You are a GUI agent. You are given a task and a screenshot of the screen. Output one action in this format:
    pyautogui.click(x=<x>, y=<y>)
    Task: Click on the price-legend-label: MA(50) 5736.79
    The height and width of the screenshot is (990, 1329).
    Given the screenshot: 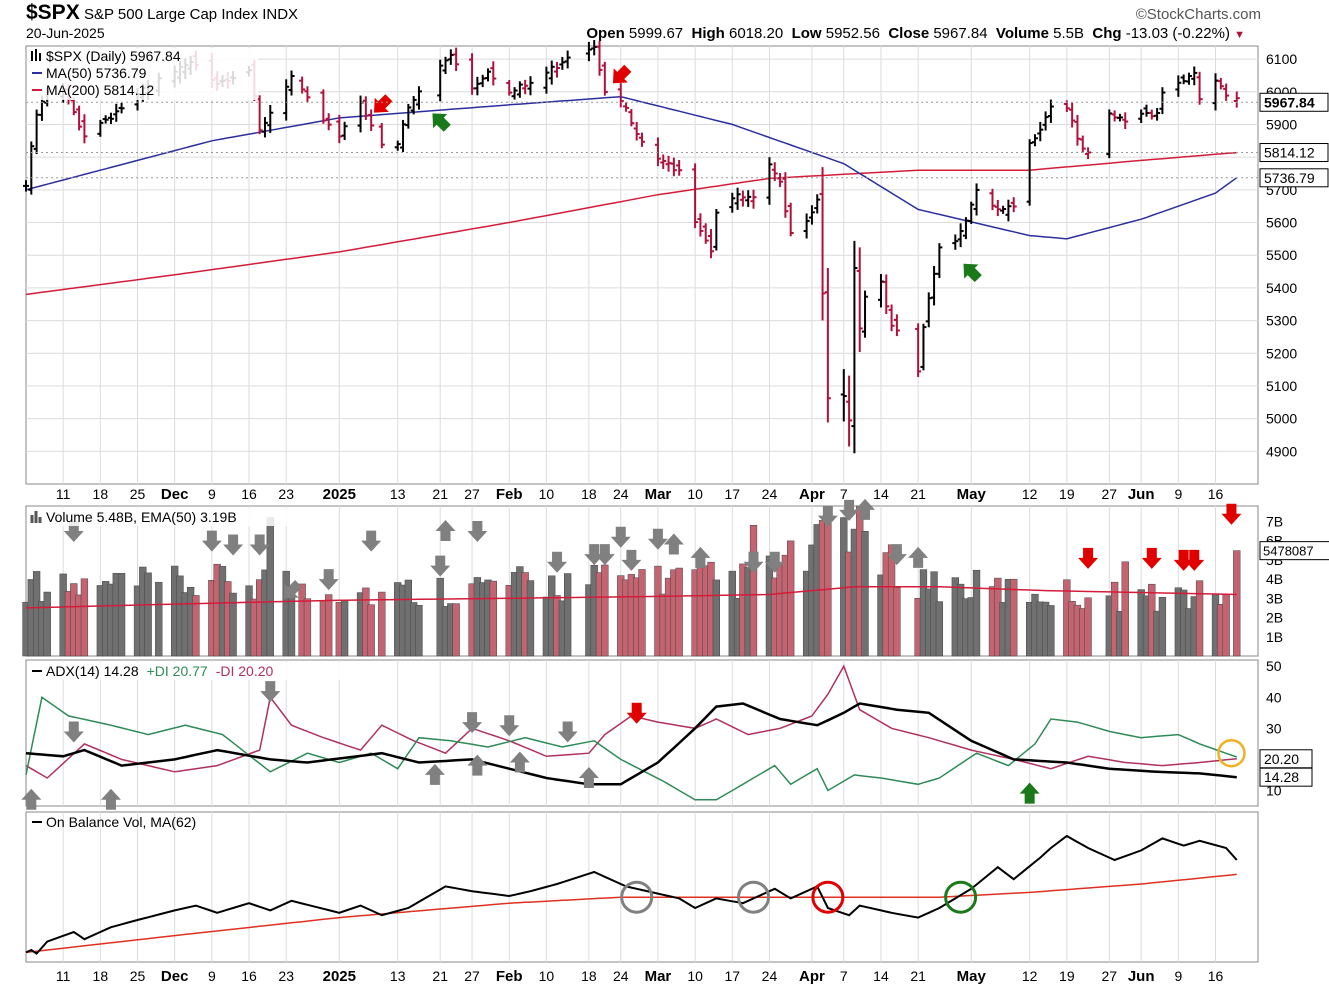 What is the action you would take?
    pyautogui.click(x=96, y=73)
    